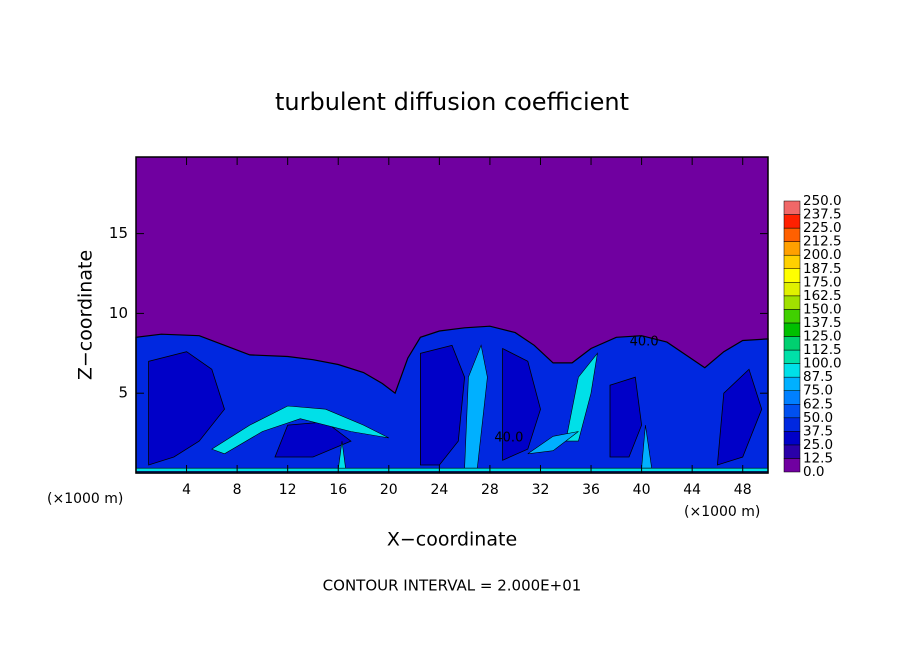  What do you see at coordinates (822, 337) in the screenshot?
I see `colorbar-label: 125.0` at bounding box center [822, 337].